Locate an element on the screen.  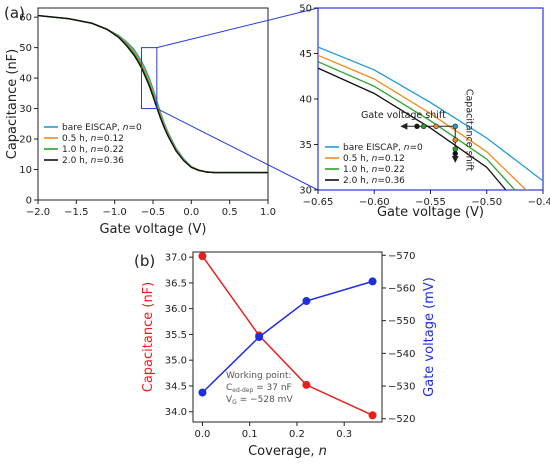
legend-entry: bare EISCAP, n=0 is located at coordinates (383, 148).